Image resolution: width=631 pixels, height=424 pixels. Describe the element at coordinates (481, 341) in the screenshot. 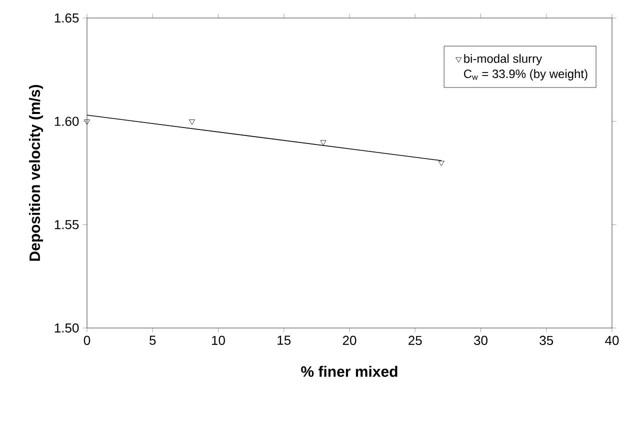

I see `x-tick-label: 30` at that location.